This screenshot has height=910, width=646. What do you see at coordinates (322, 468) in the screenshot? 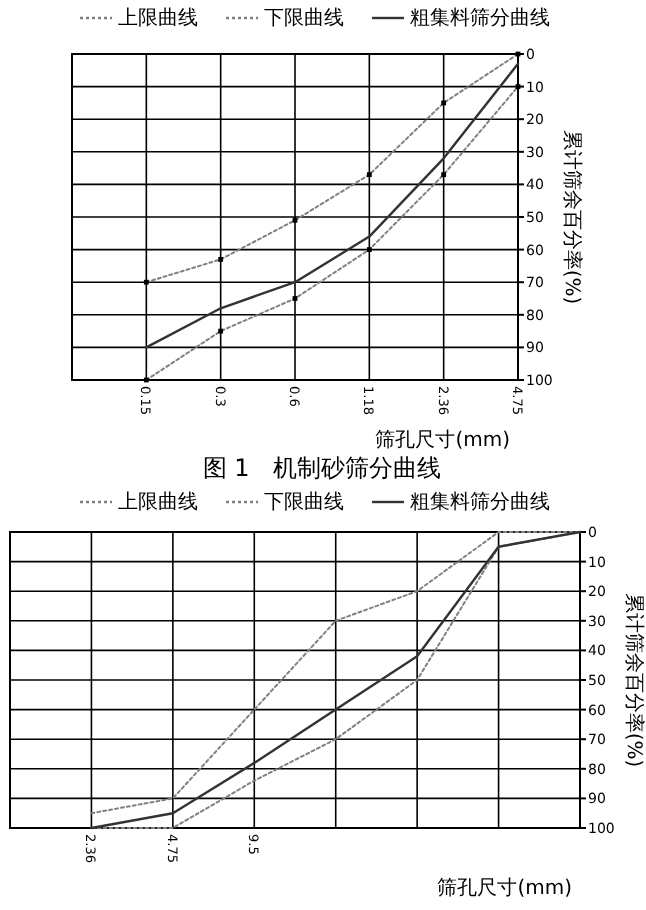
I see `text: 图 1 机制砂筛分曲线` at bounding box center [322, 468].